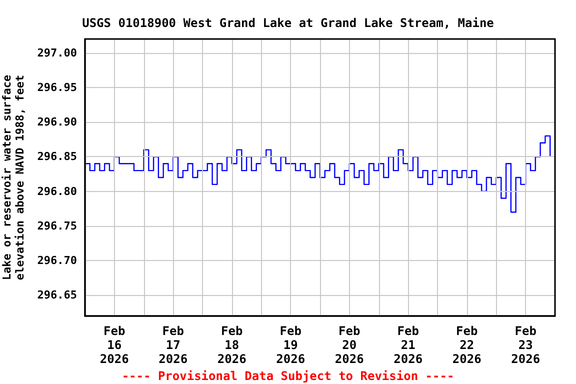  Describe the element at coordinates (57, 191) in the screenshot. I see `y-tick-label: 296.80` at that location.